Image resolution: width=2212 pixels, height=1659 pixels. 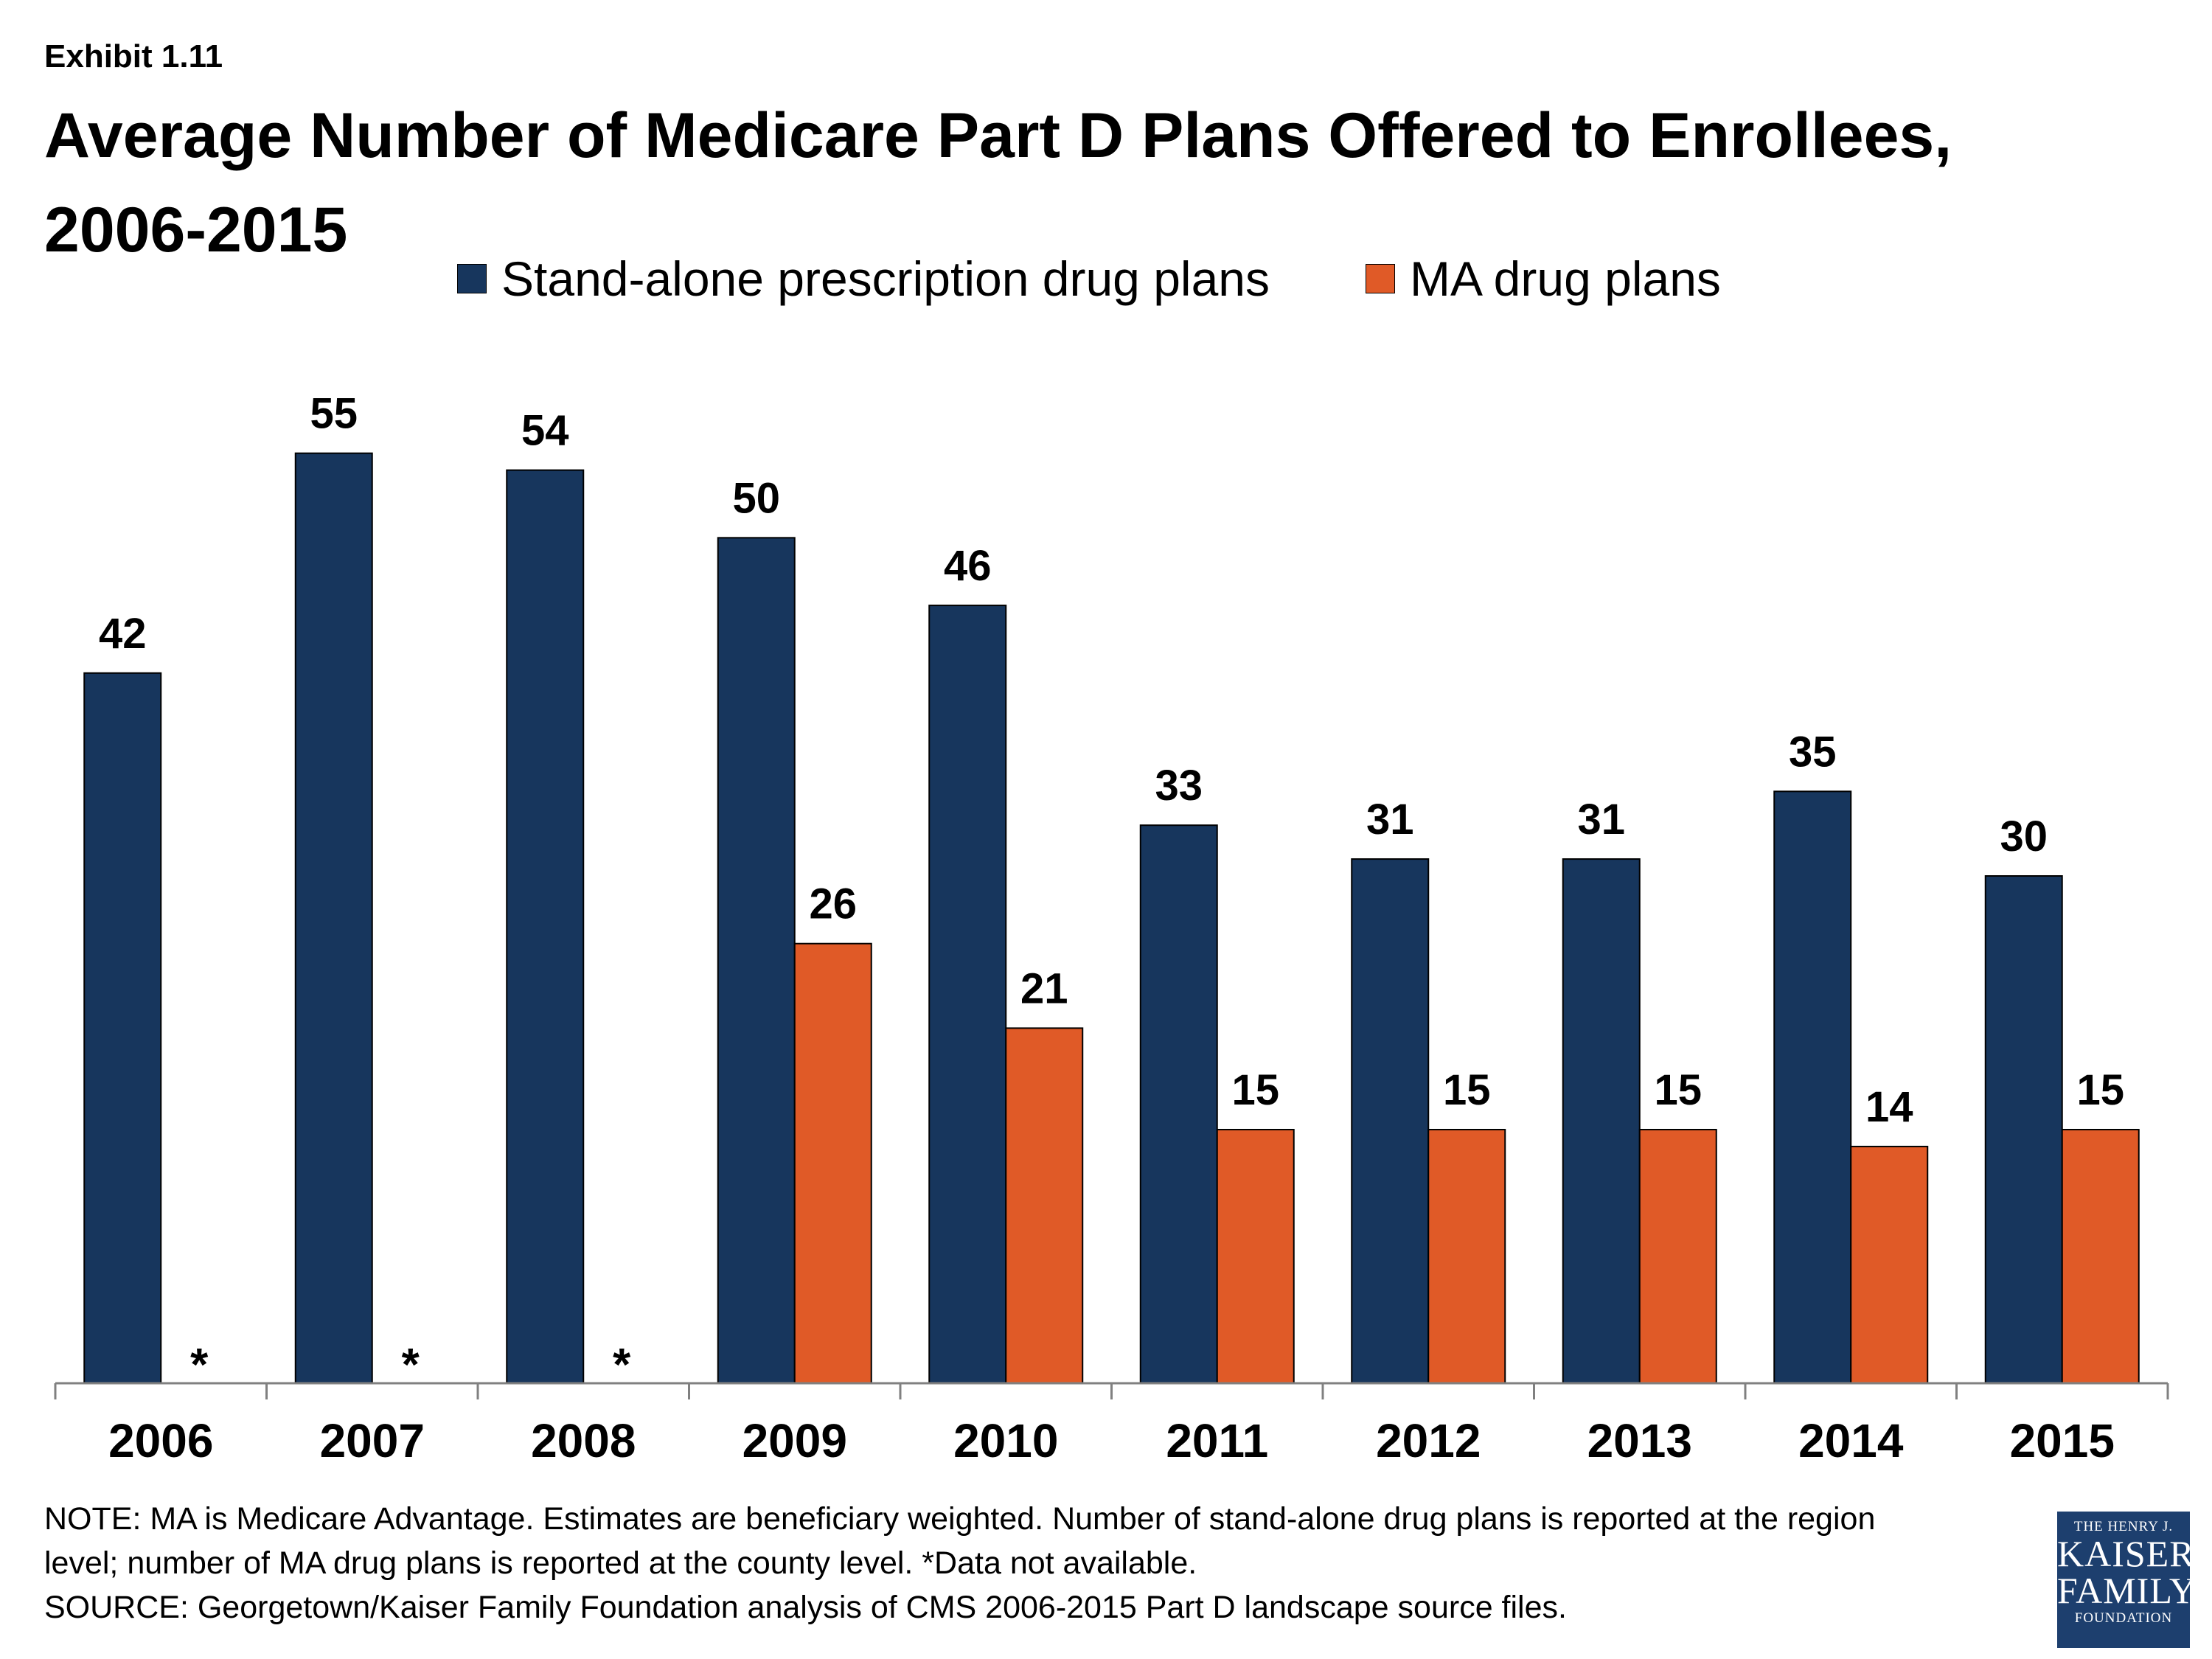 I want to click on logo-line: FAMILY, so click(x=2127, y=1590).